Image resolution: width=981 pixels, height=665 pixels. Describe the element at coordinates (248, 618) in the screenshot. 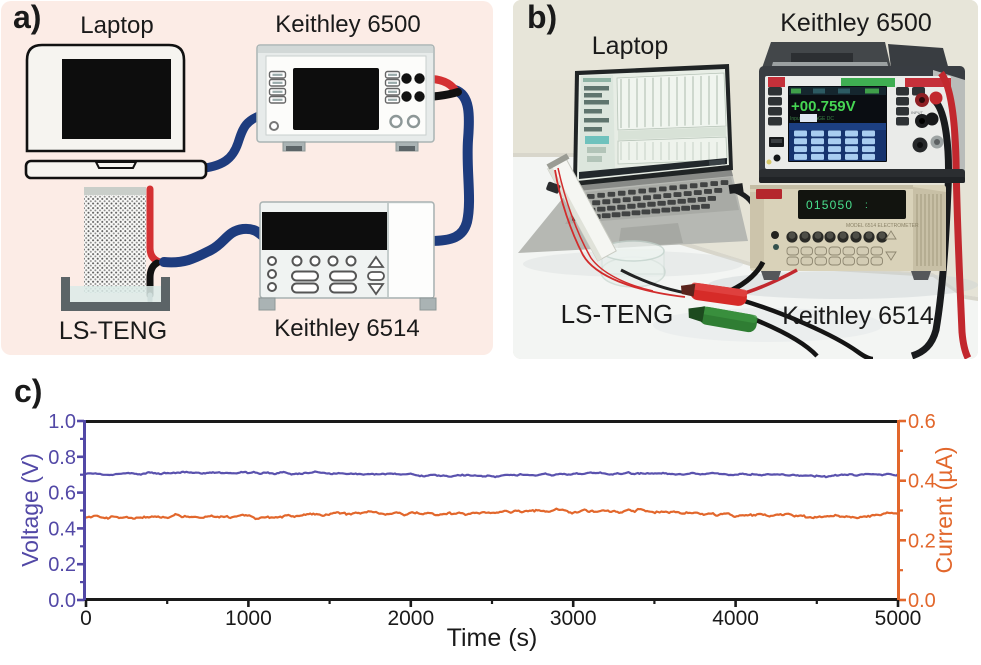

I see `svg-text: 1000` at that location.